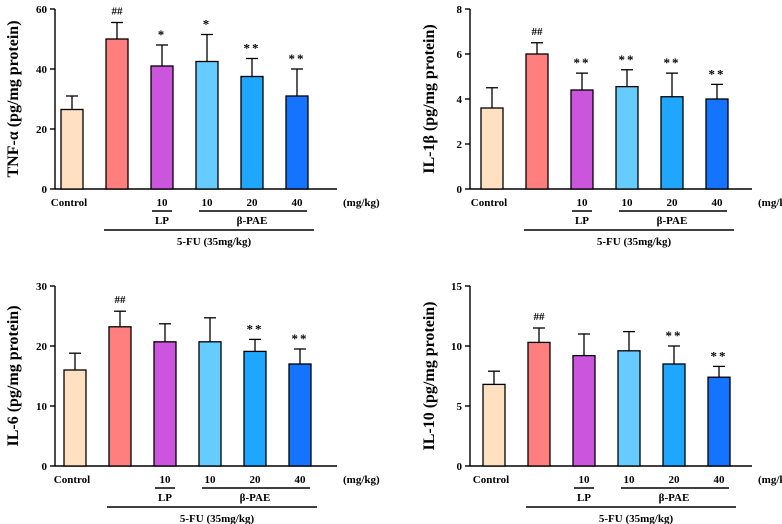  Describe the element at coordinates (460, 55) in the screenshot. I see `y-tick-label: 6` at that location.